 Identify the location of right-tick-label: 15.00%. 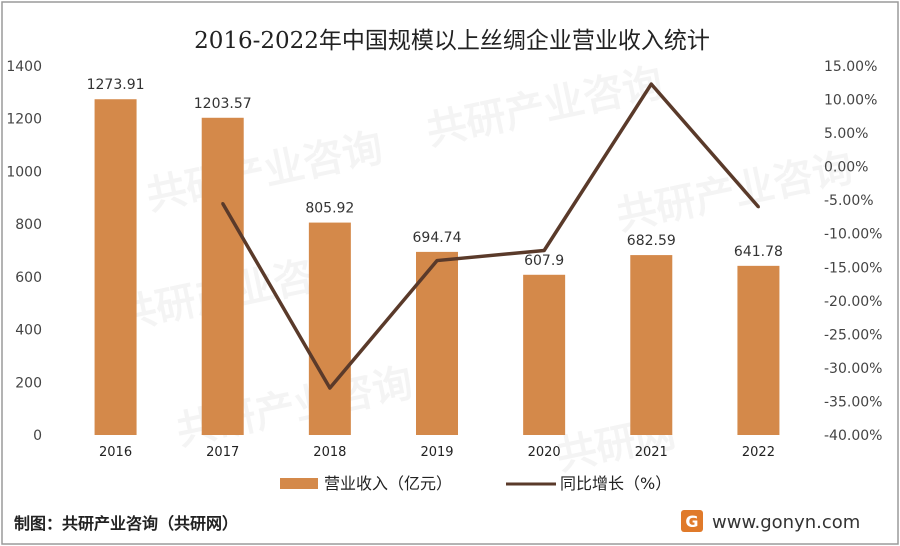
(850, 67).